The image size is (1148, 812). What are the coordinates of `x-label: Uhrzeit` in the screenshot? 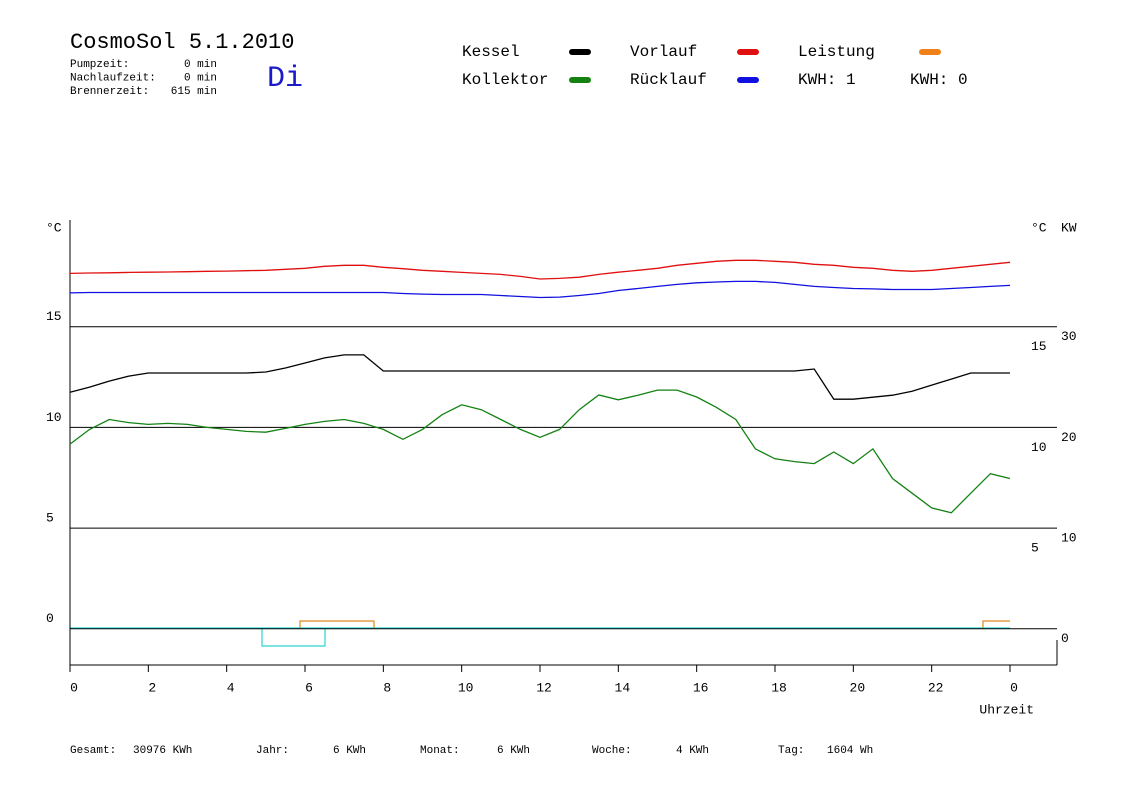 It's located at (1006, 709).